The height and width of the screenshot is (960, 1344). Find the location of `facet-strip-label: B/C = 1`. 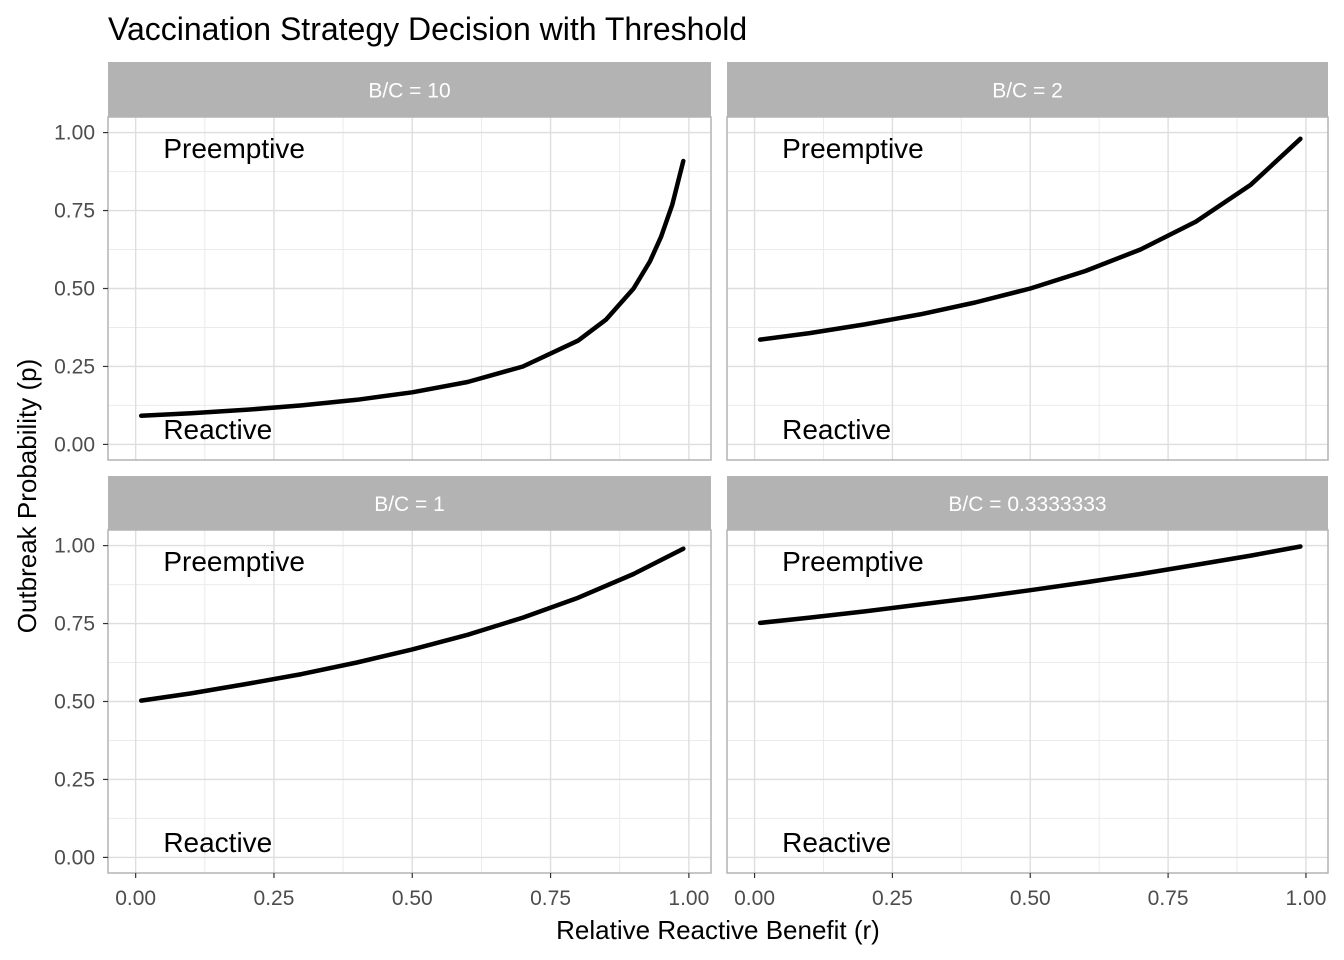

facet-strip-label: B/C = 1 is located at coordinates (409, 504).